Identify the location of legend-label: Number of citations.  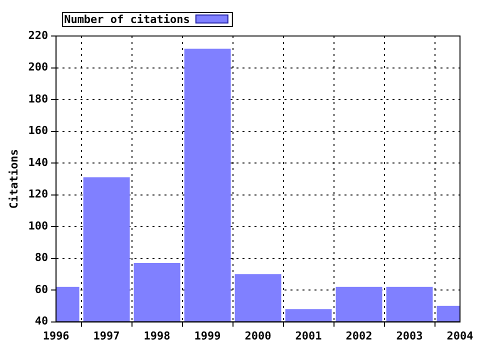
(127, 19).